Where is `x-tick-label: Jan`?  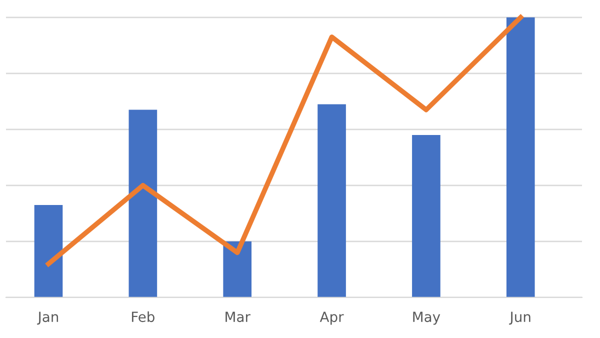
x-tick-label: Jan is located at coordinates (47, 318).